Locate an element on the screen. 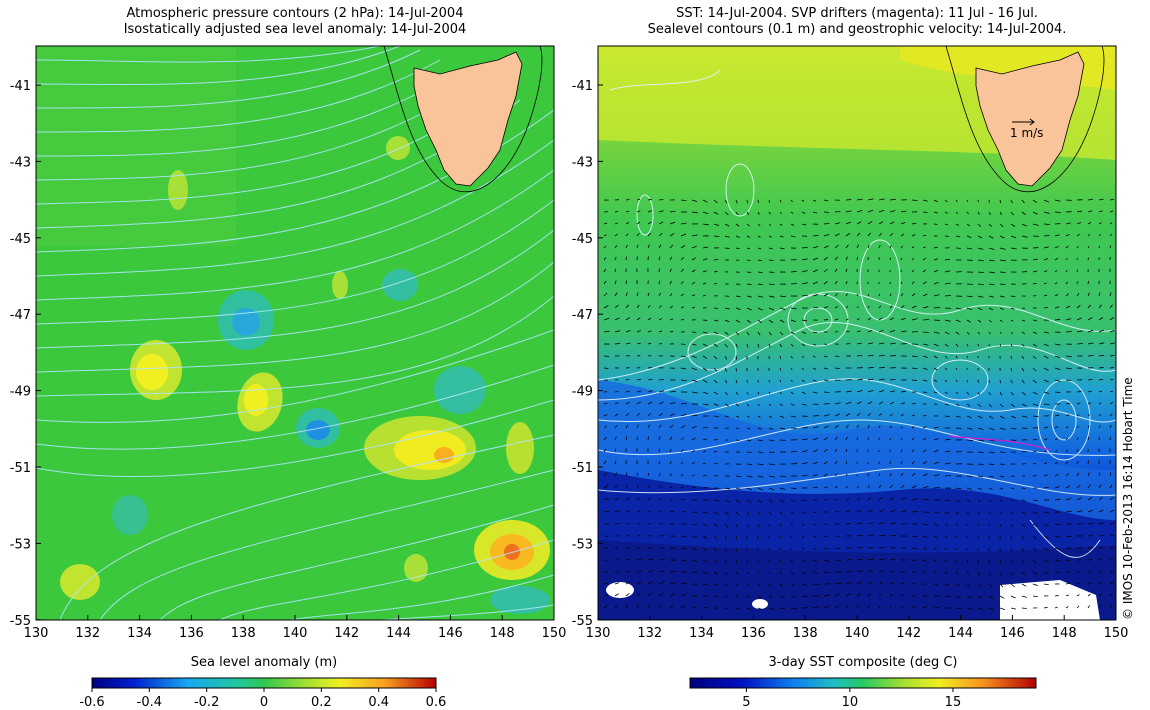 This screenshot has height=710, width=1150. tasmania-land-left is located at coordinates (468, 119).